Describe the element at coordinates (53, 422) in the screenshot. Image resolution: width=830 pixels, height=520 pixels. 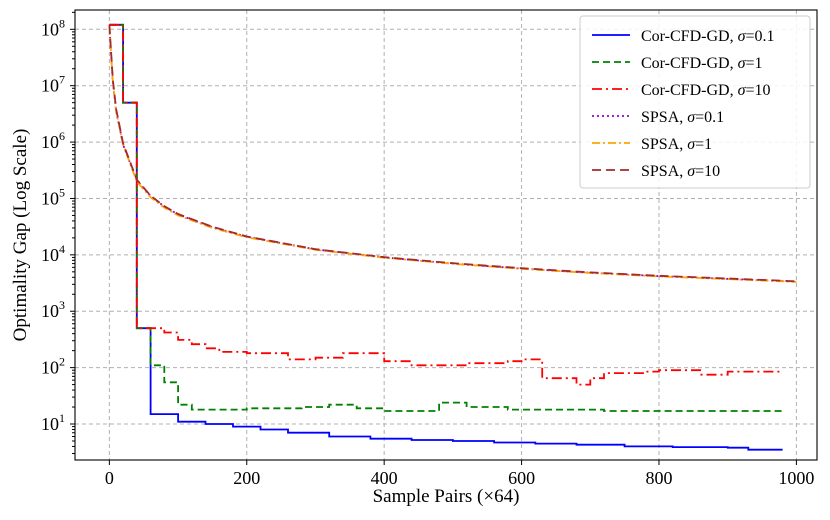
I see `y-tick-label: 10¹` at that location.